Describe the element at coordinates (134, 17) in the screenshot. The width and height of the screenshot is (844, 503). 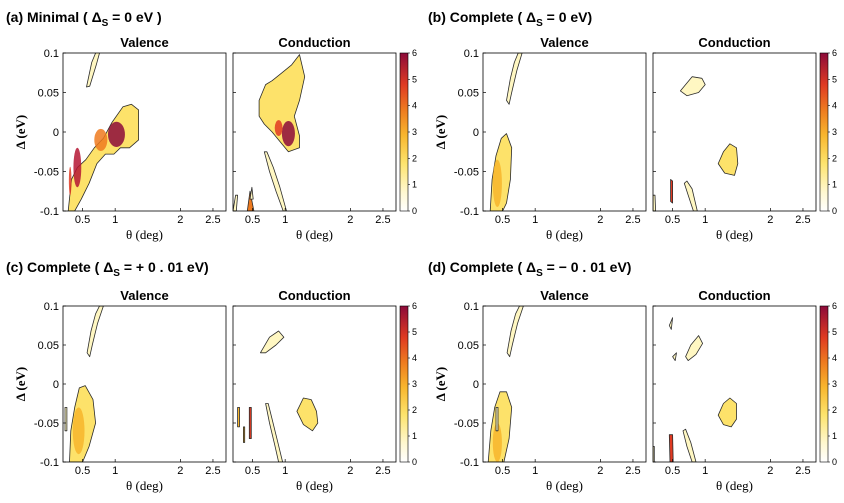
I see `panel-title-suffix: = 0 eV )` at that location.